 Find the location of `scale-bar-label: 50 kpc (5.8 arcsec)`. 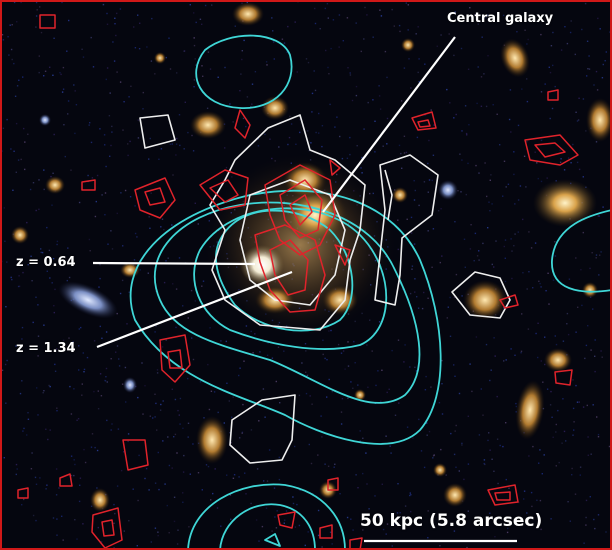

scale-bar-label: 50 kpc (5.8 arcsec) is located at coordinates (451, 521).